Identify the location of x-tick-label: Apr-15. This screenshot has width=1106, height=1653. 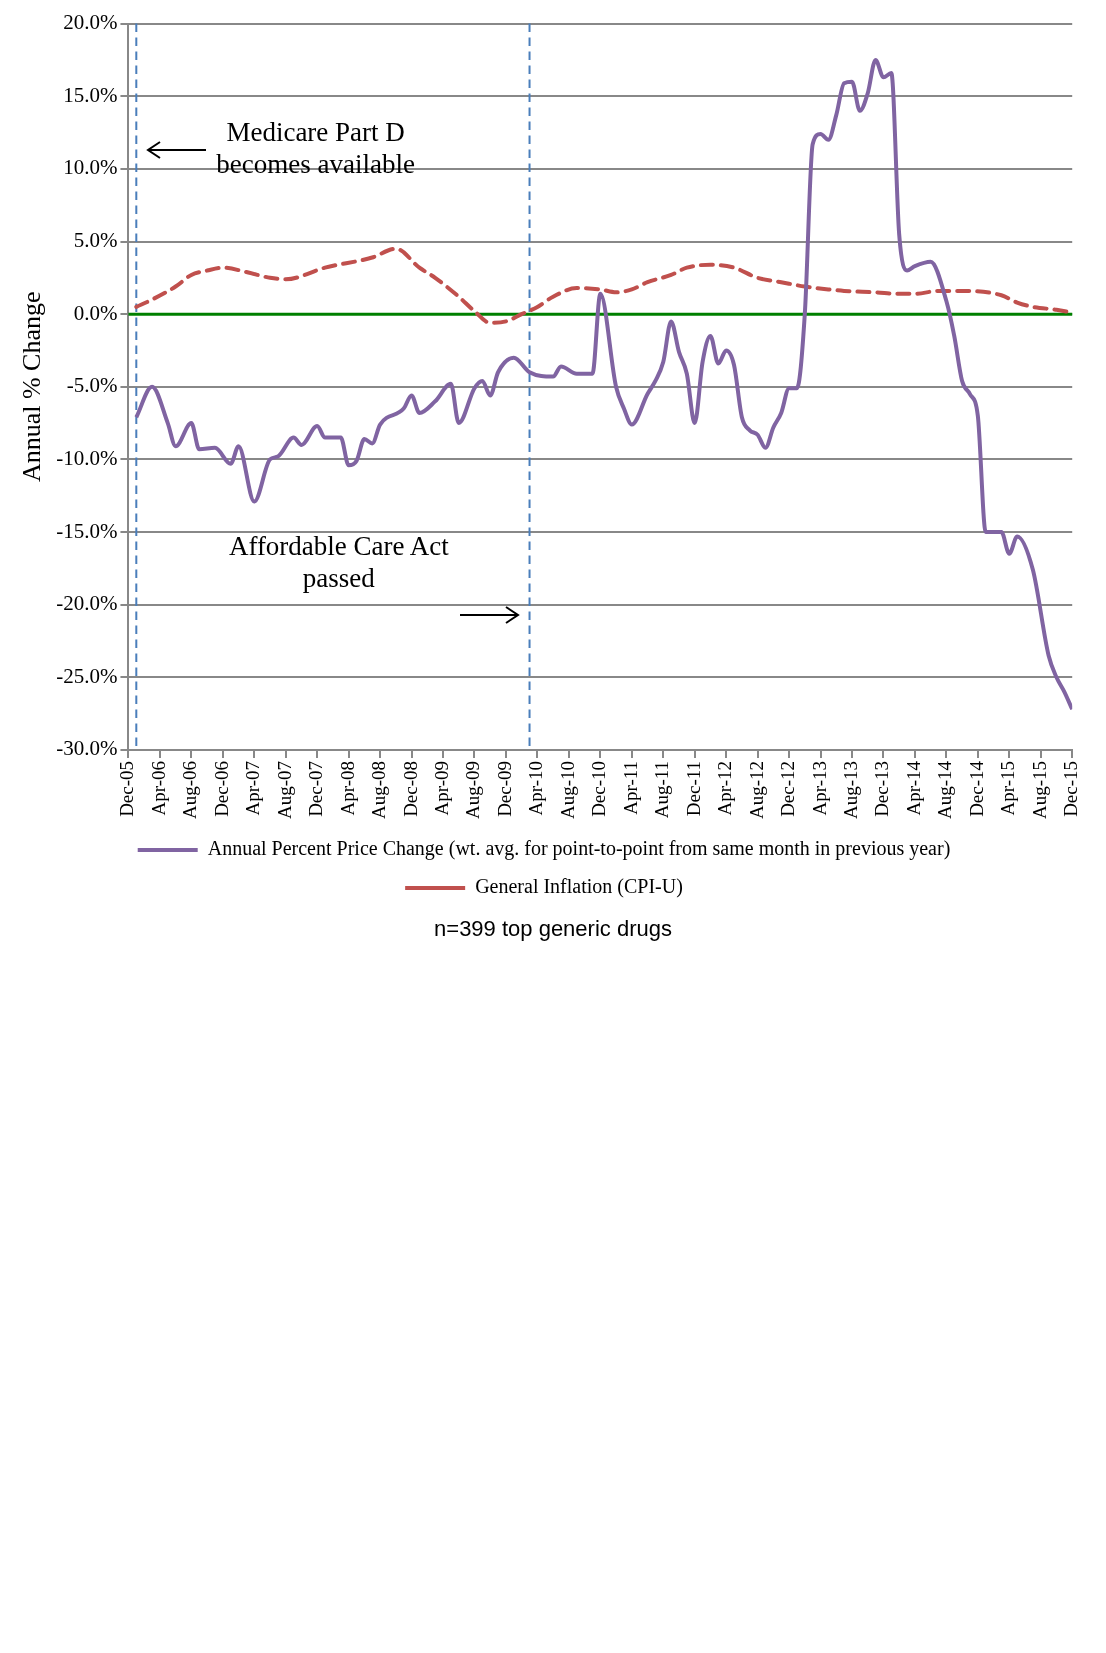
(1008, 788).